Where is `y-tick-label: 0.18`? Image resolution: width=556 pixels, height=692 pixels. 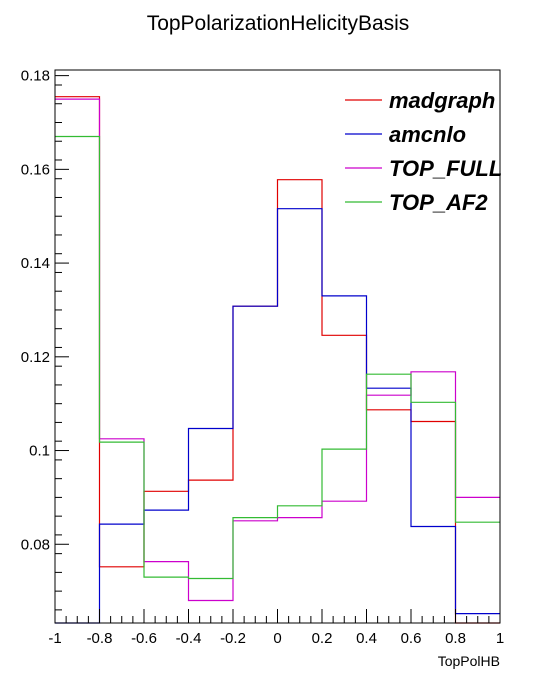 y-tick-label: 0.18 is located at coordinates (35, 76).